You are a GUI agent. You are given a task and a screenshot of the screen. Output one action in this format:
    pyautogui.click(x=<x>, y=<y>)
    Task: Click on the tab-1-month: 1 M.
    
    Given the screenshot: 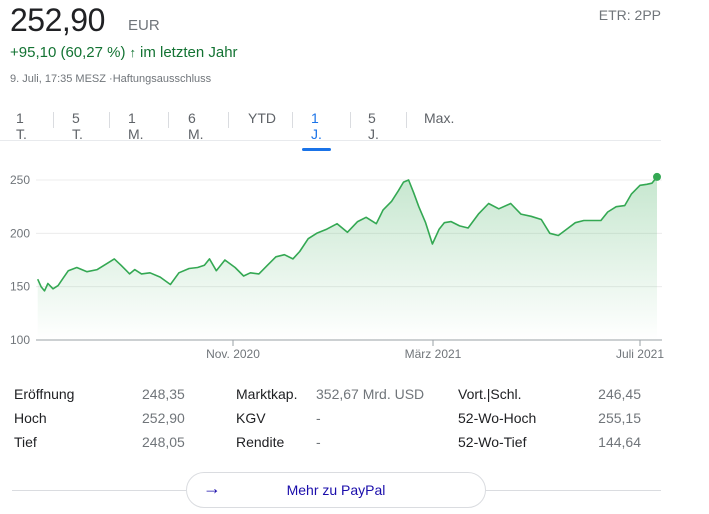 What is the action you would take?
    pyautogui.click(x=136, y=126)
    